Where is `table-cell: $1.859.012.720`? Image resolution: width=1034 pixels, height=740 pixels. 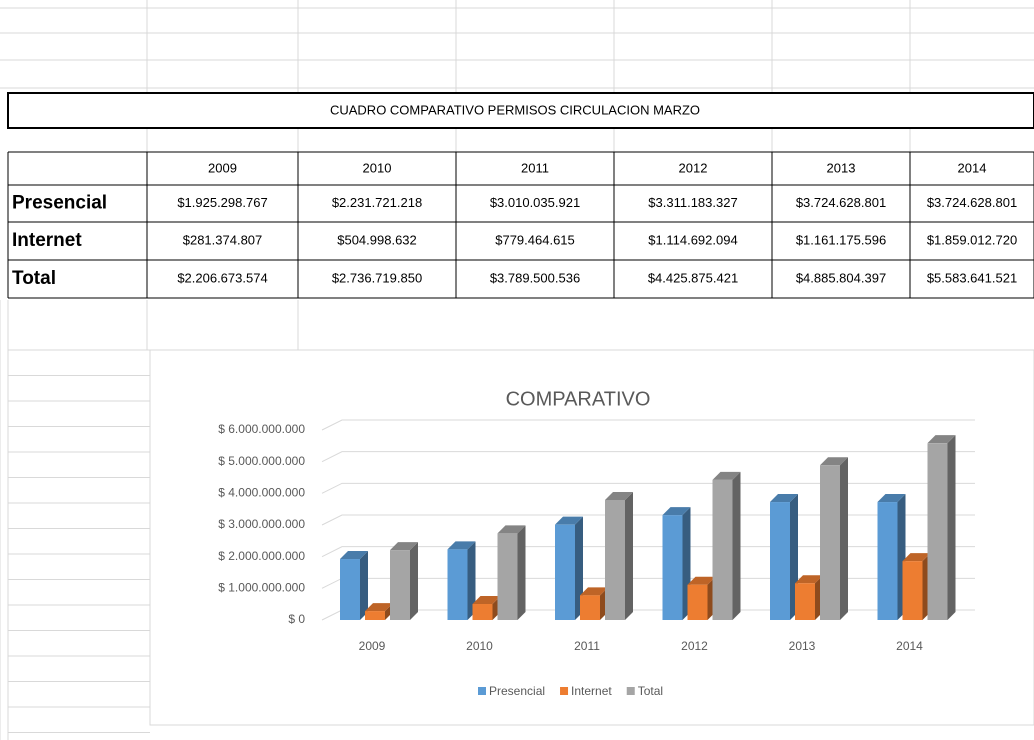 table-cell: $1.859.012.720 is located at coordinates (972, 239).